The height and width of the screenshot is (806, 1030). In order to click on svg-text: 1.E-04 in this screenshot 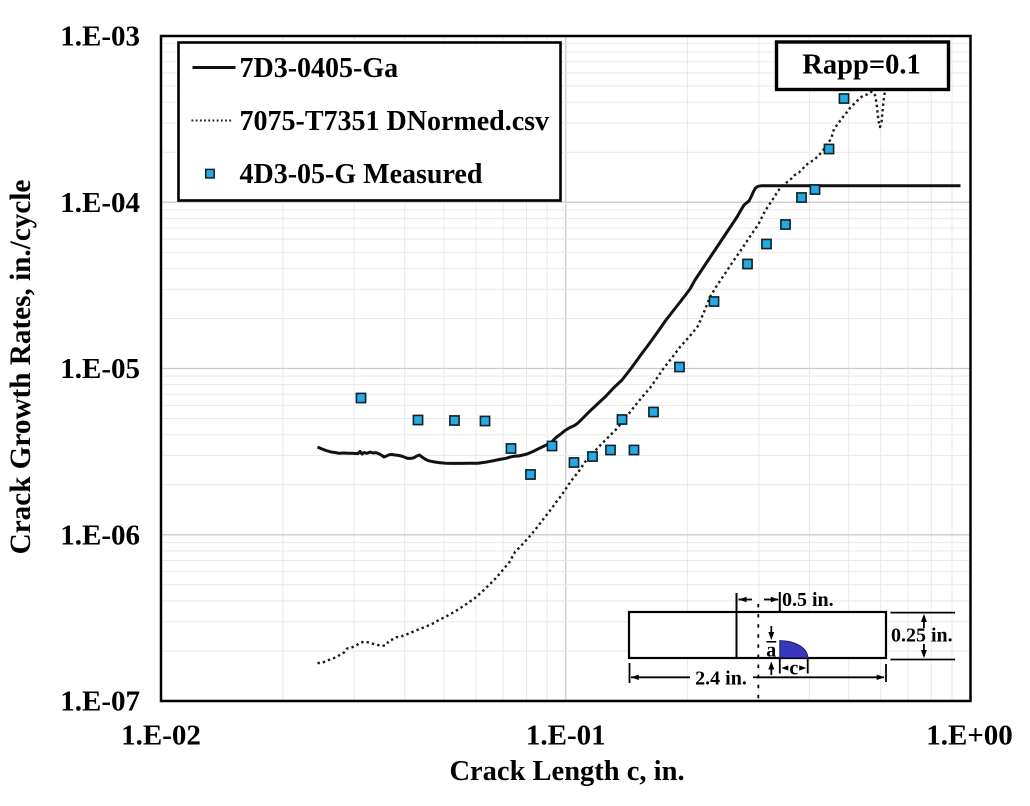, I will do `click(100, 203)`.